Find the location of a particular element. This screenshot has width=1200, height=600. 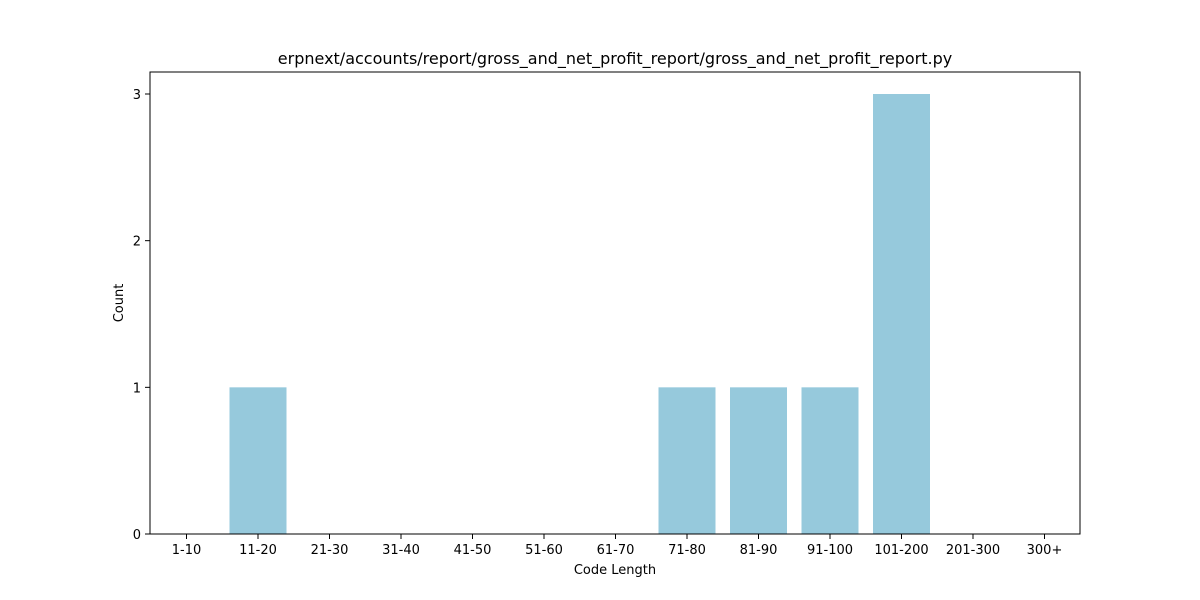

y-tick-label: 2 is located at coordinates (137, 242).